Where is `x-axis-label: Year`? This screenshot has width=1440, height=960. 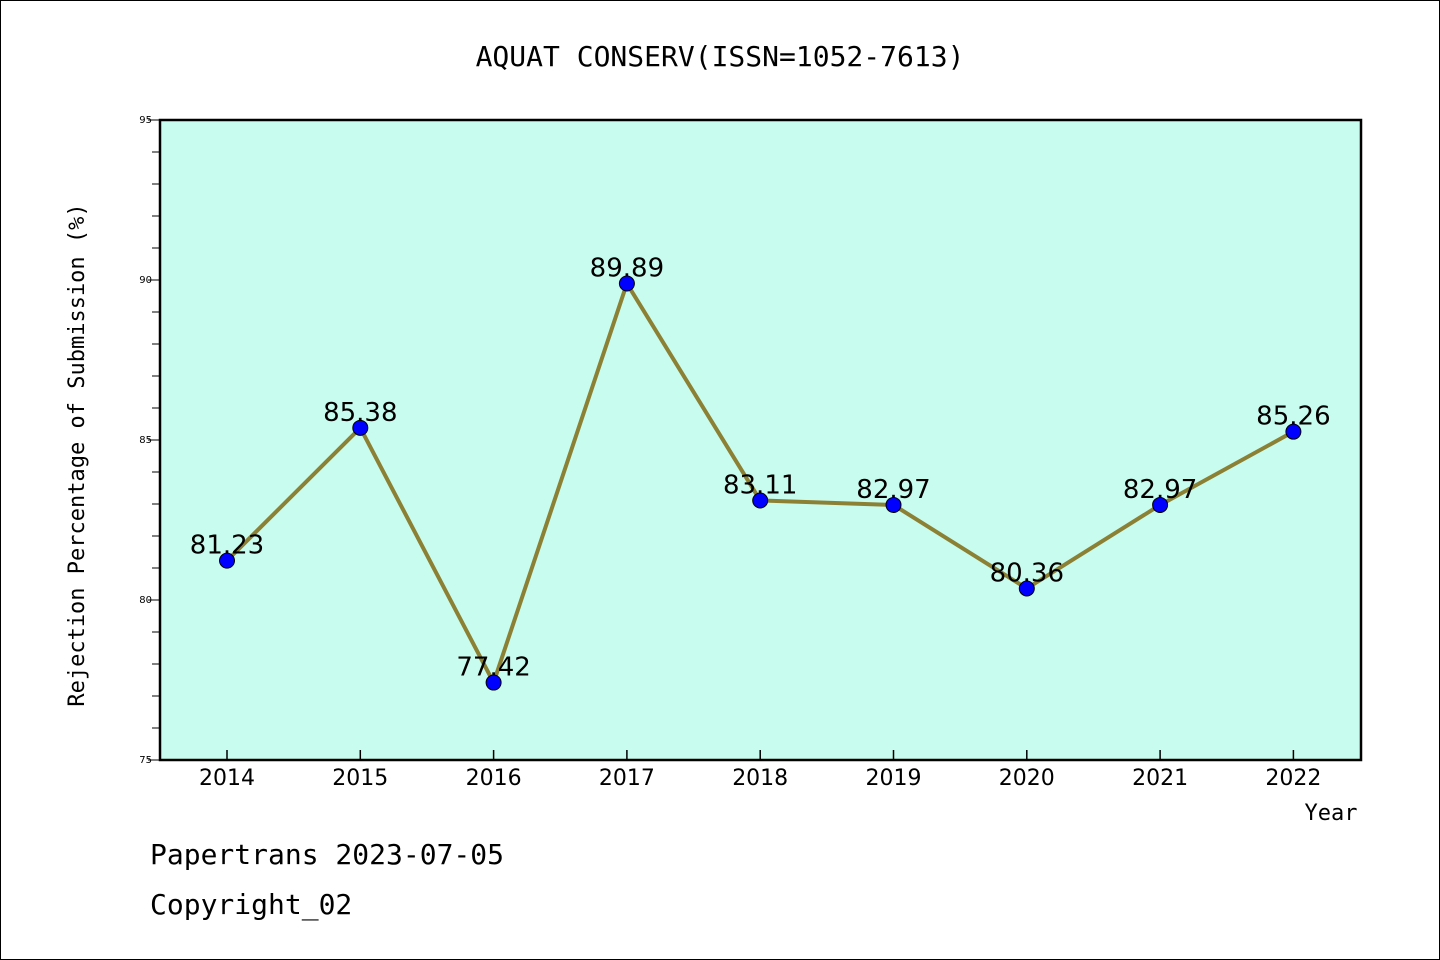 x-axis-label: Year is located at coordinates (1331, 813).